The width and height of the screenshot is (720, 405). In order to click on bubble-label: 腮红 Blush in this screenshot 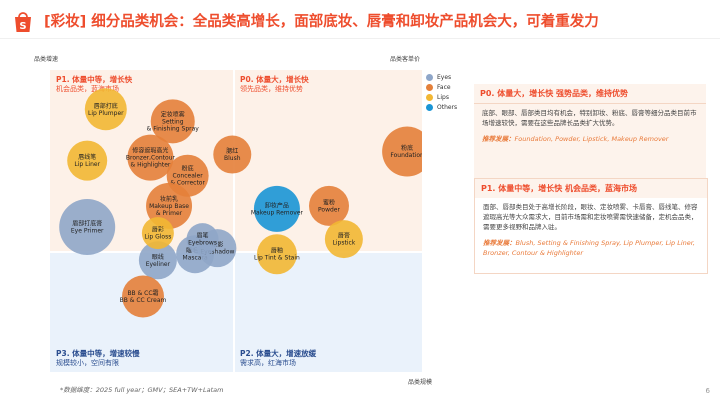, I will do `click(232, 154)`.